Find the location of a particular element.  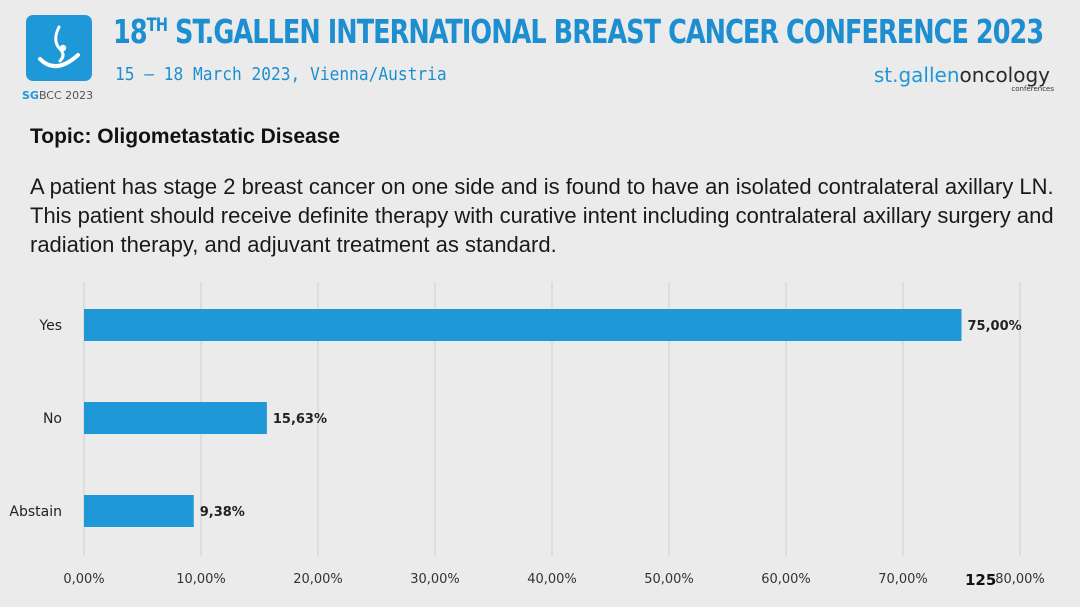

topic-heading: Topic: Oligometastatic Disease is located at coordinates (185, 136).